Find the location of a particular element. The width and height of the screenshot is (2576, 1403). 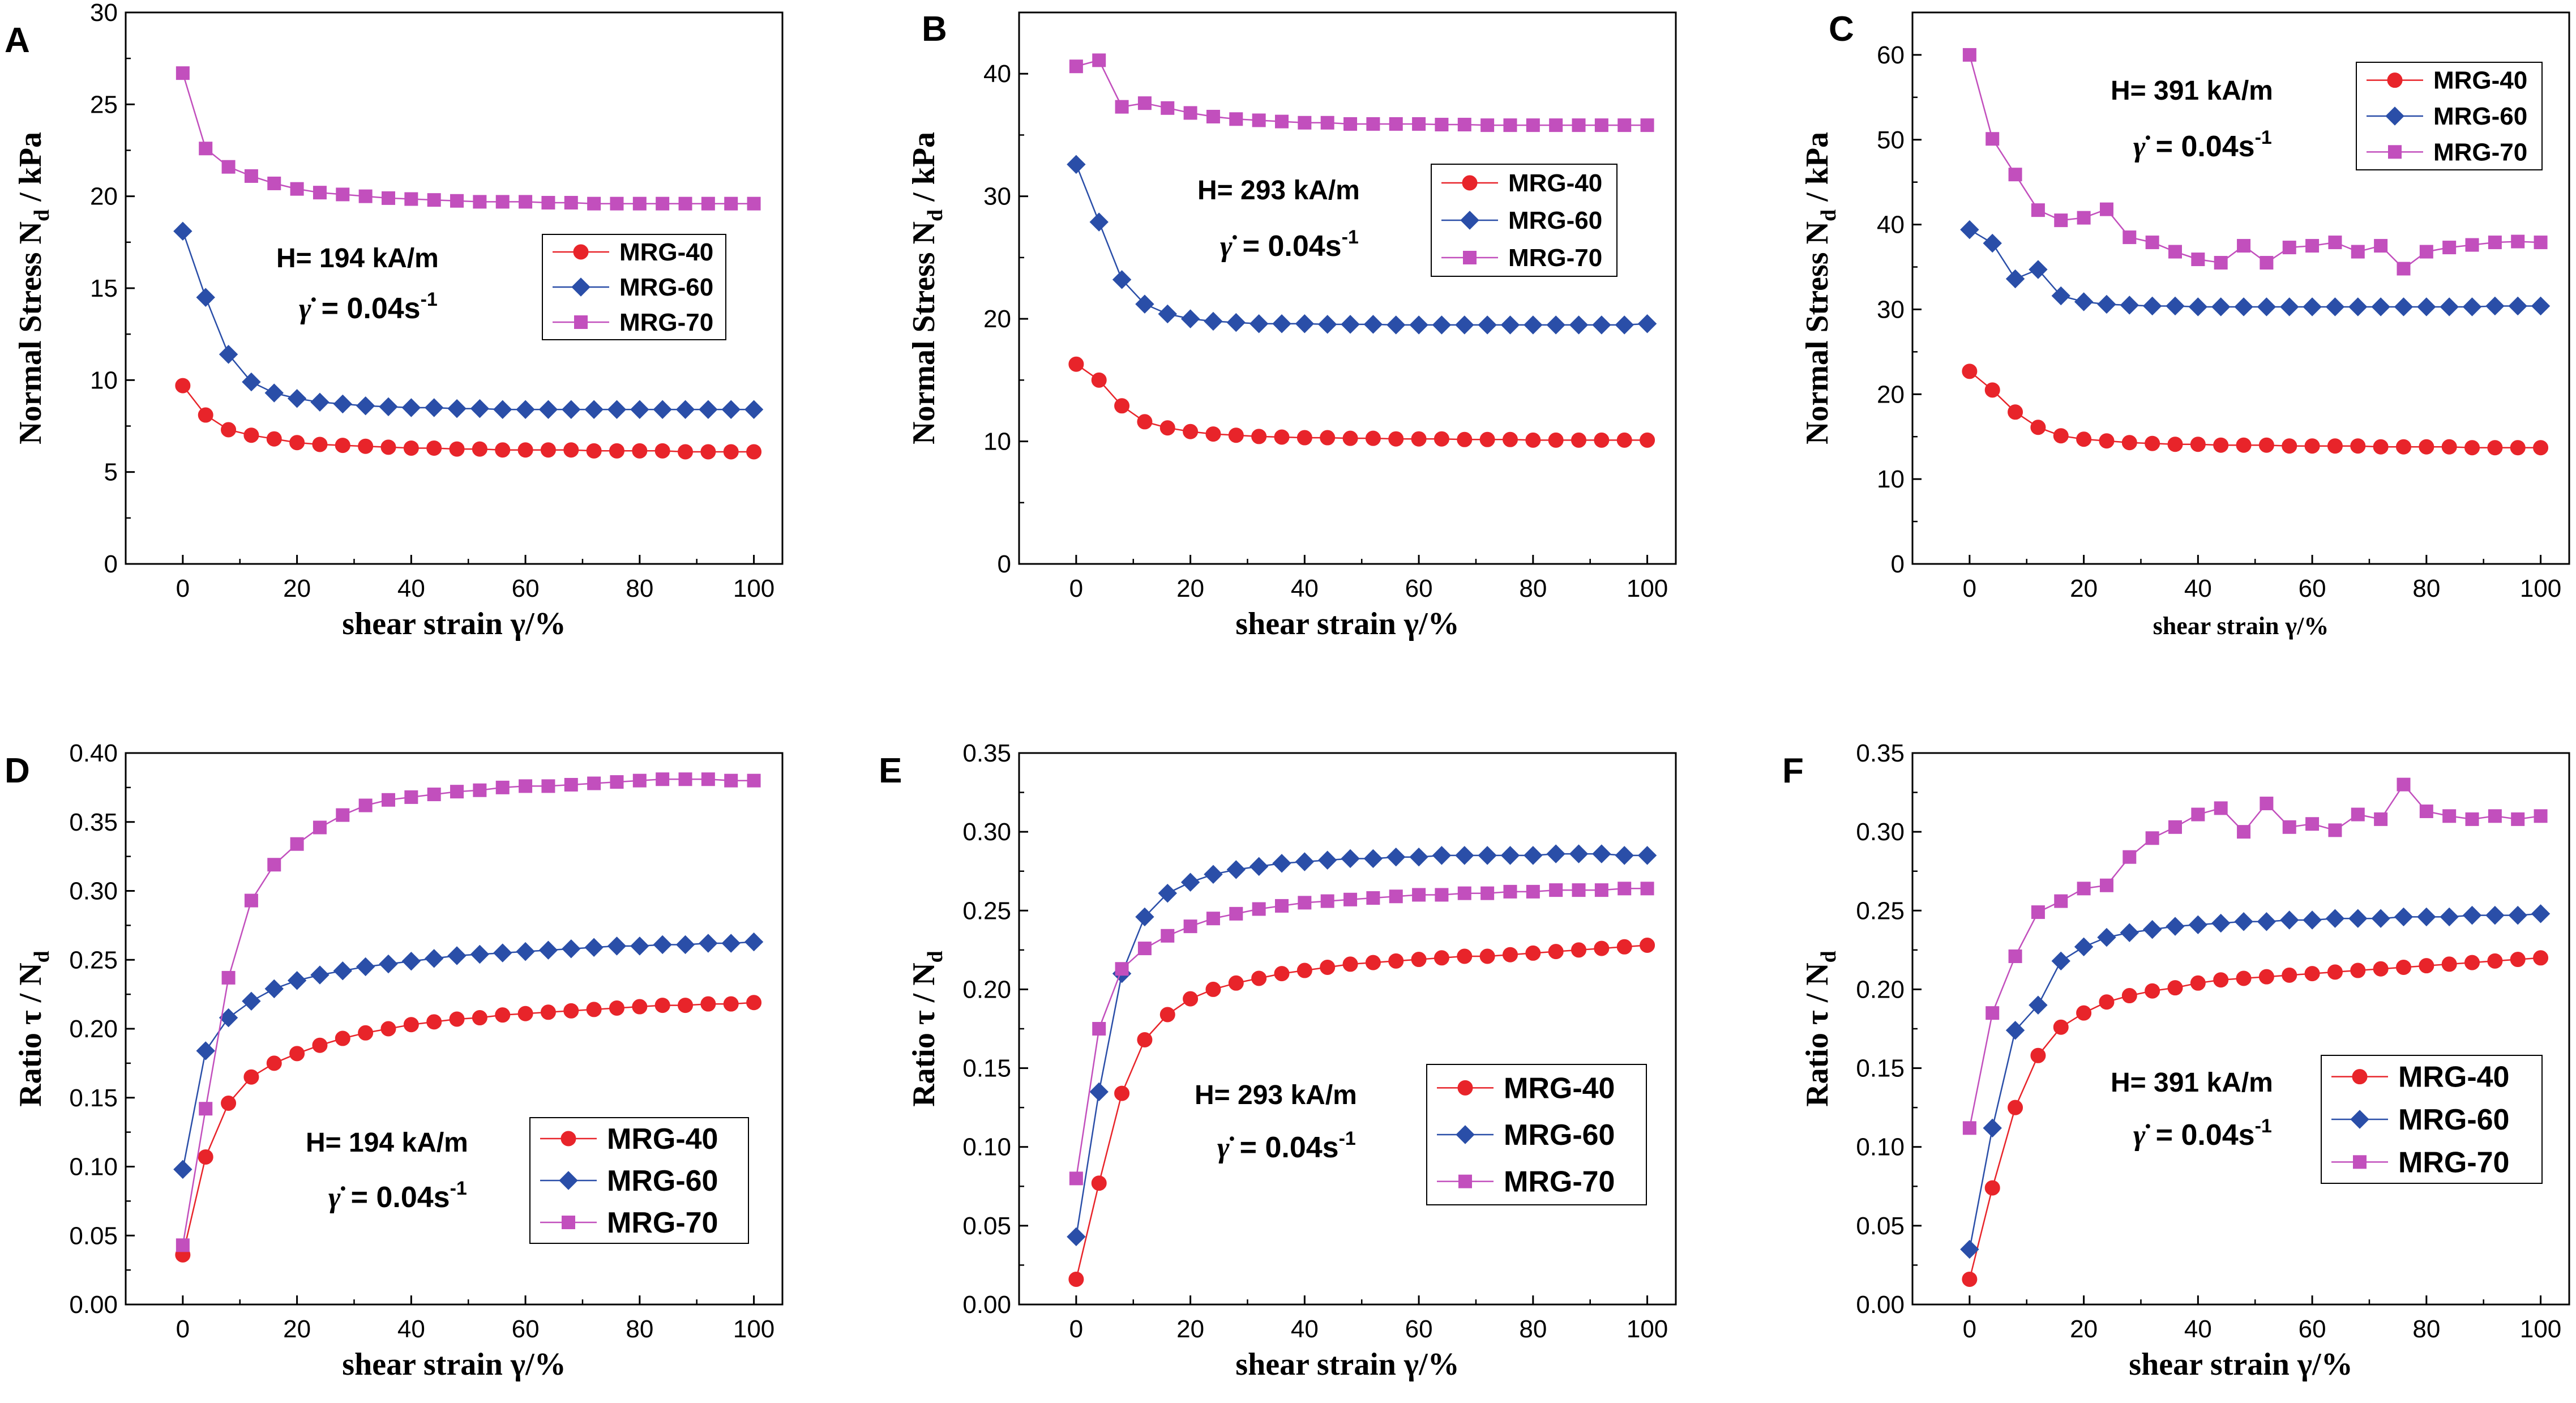

legend: MRG-40 MRG-60 MRG-70 is located at coordinates (2432, 1119).